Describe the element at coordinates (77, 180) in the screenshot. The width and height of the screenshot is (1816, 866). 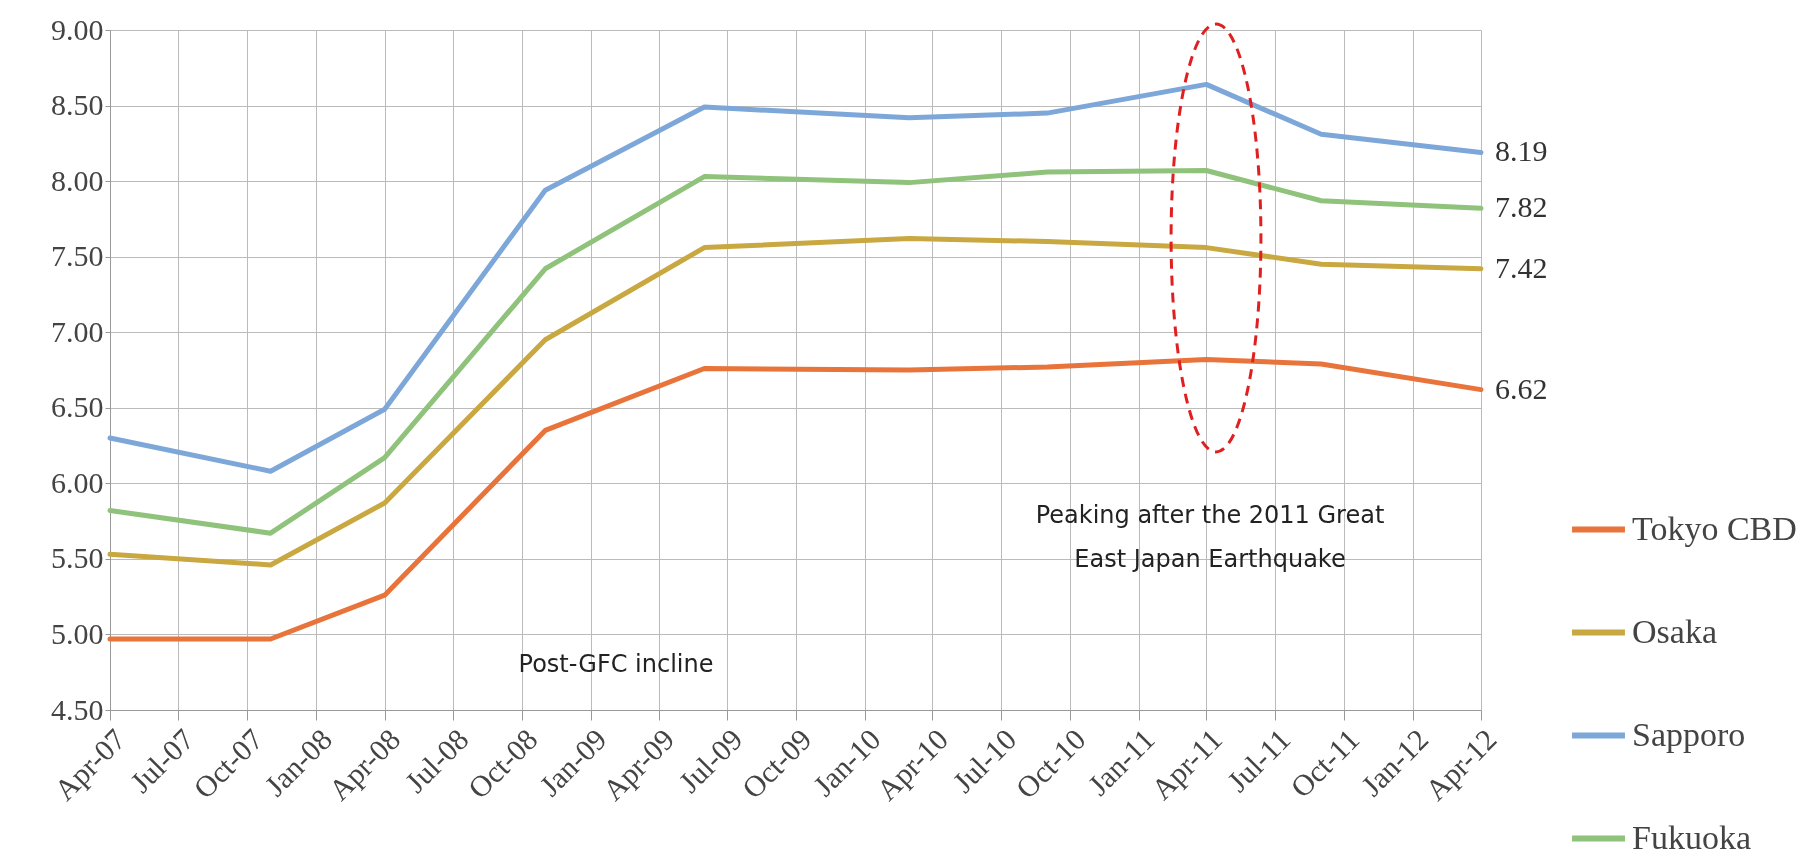
I see `y-tick-label: 8.00` at that location.